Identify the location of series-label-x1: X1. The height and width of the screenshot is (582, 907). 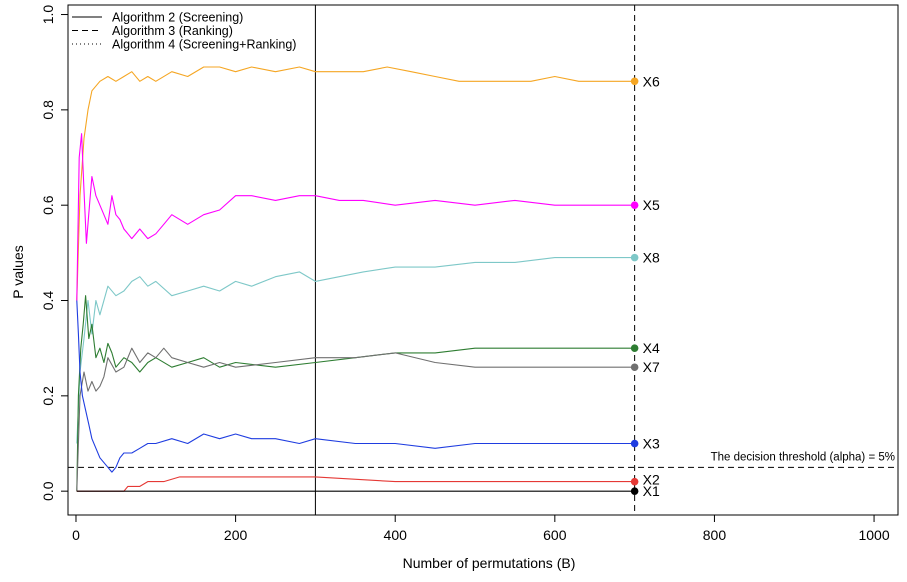
(651, 491).